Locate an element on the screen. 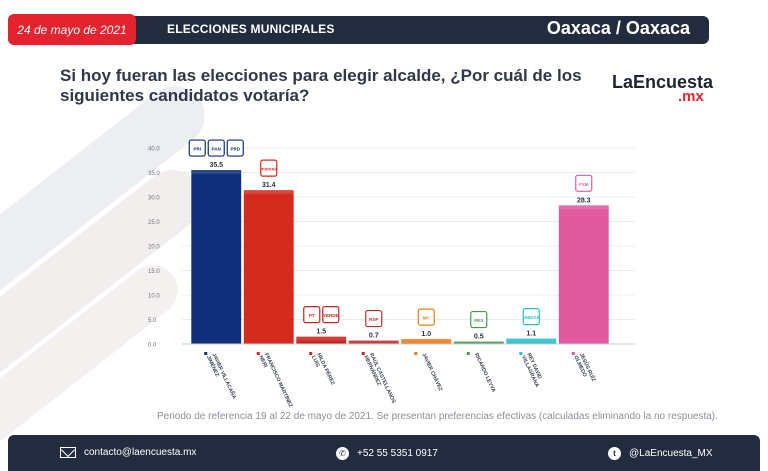 This screenshot has width=768, height=471. party-logo-label: VERDE is located at coordinates (331, 315).